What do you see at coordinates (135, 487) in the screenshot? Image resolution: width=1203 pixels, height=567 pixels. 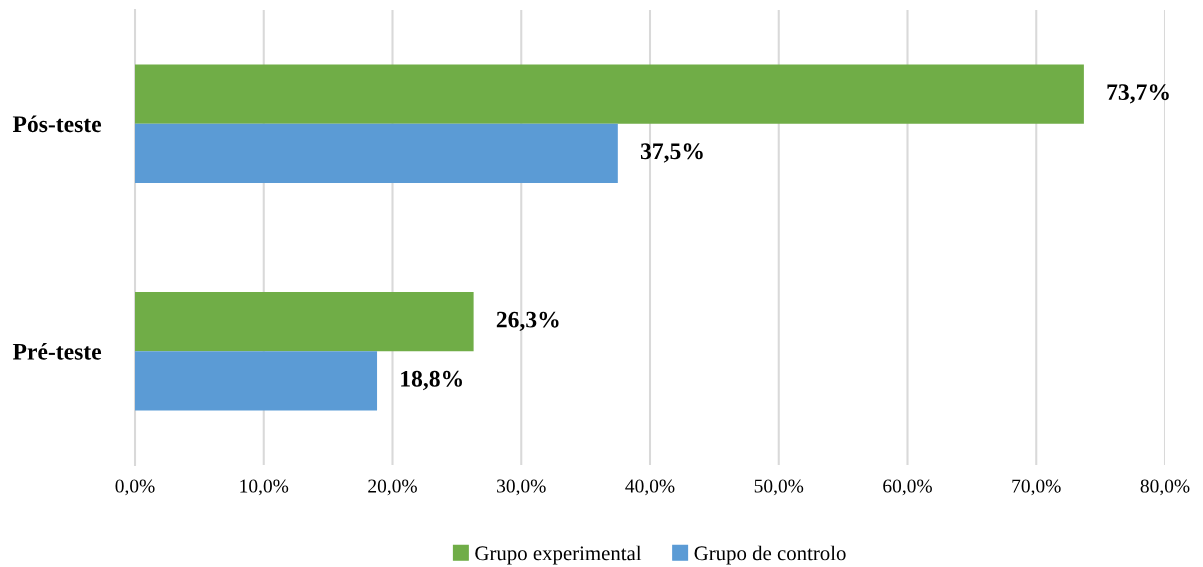 I see `x-tick-label: 0,0%` at bounding box center [135, 487].